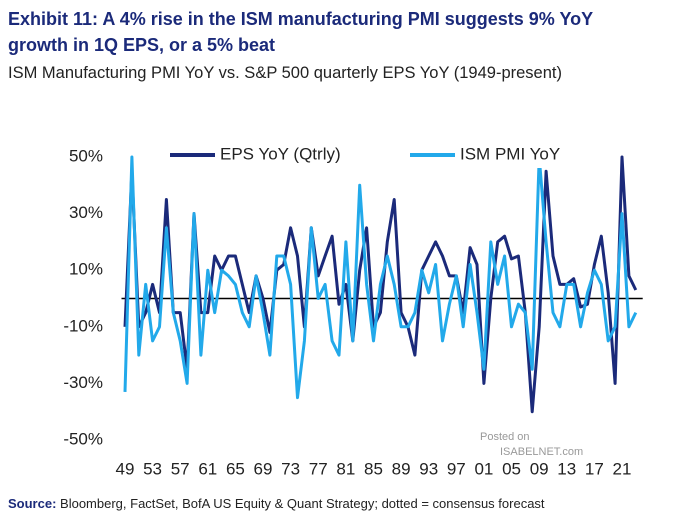  I want to click on x-tick-label: 13, so click(566, 468).